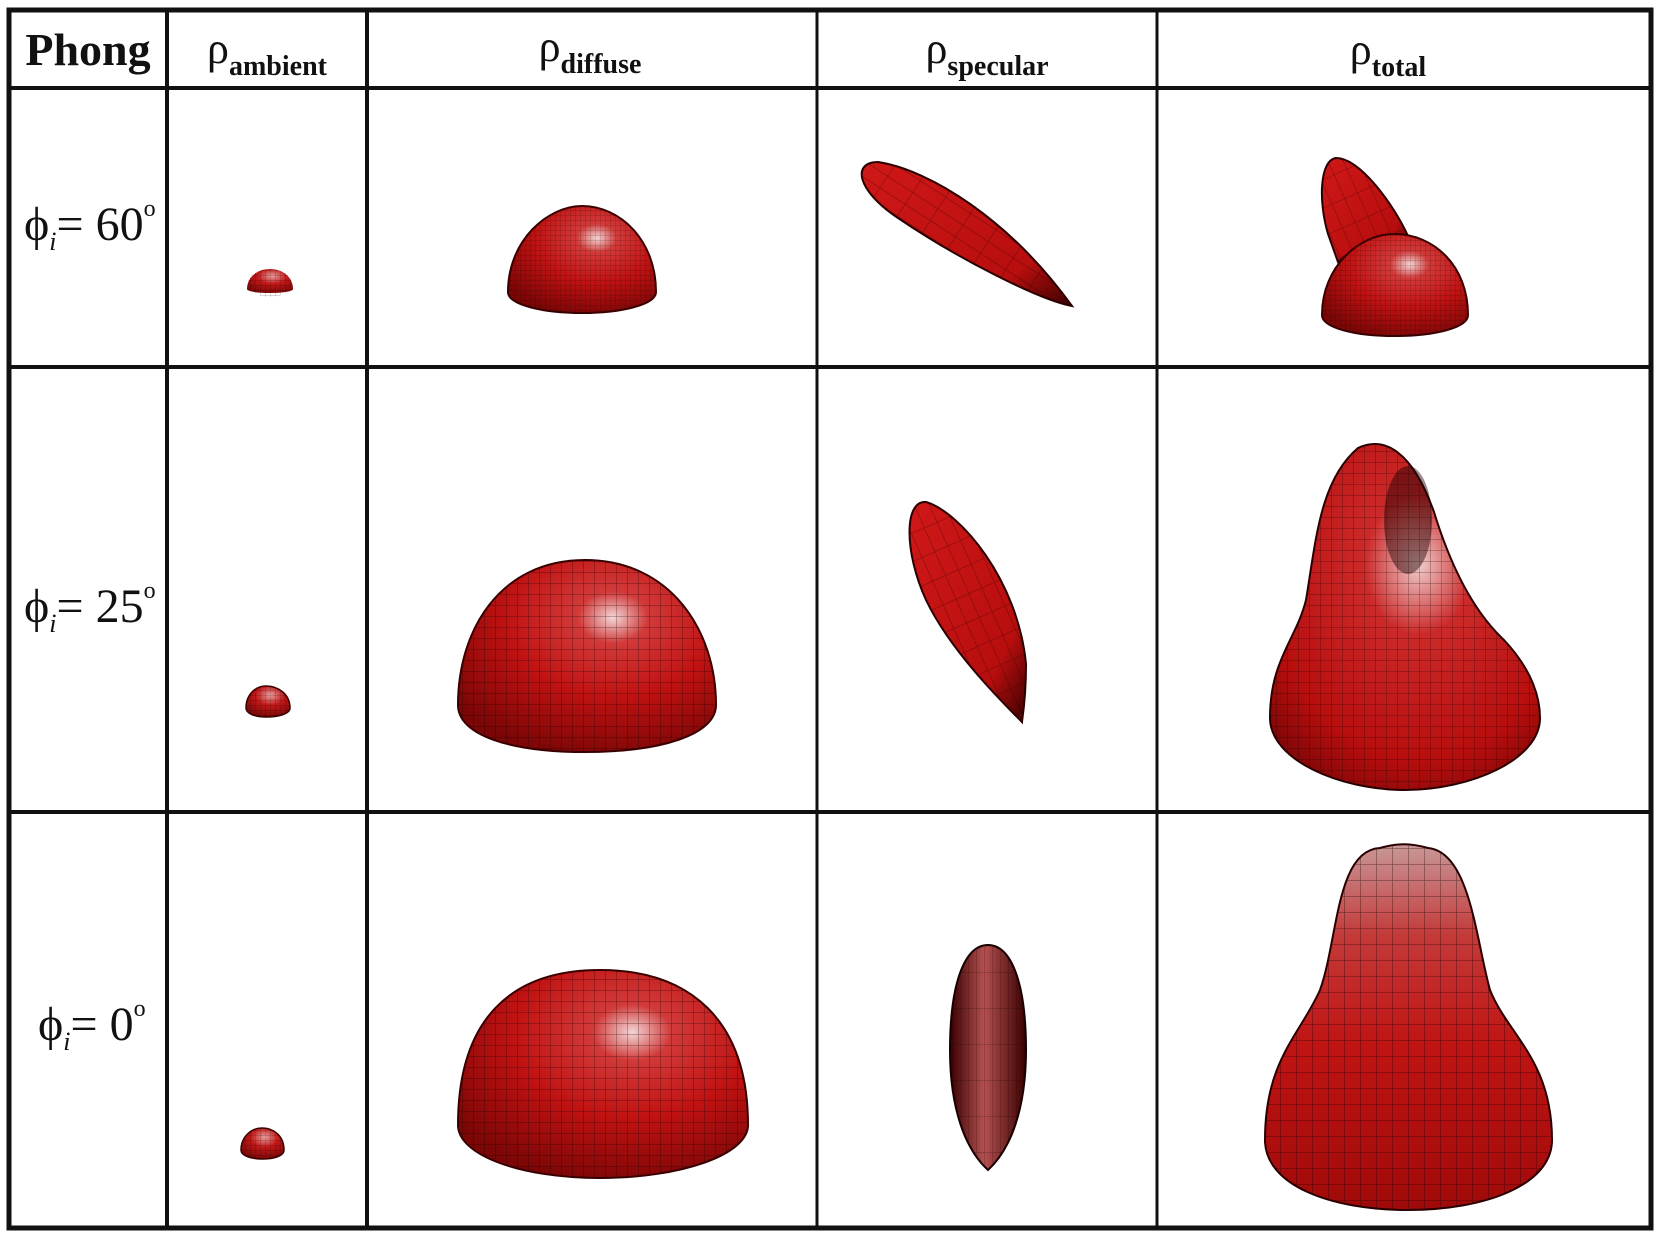 Image resolution: width=1658 pixels, height=1234 pixels. I want to click on col-header-specular: ρspecular, so click(986, 53).